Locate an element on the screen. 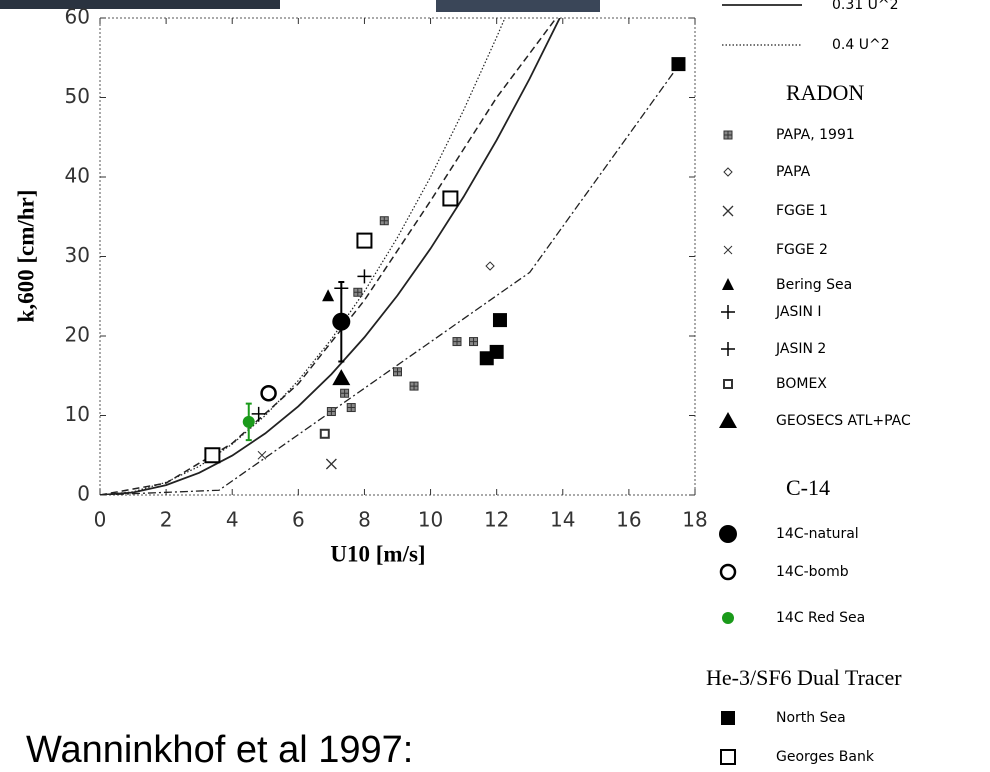 The width and height of the screenshot is (990, 772). legend-label: 0.4 U^2 is located at coordinates (861, 45).